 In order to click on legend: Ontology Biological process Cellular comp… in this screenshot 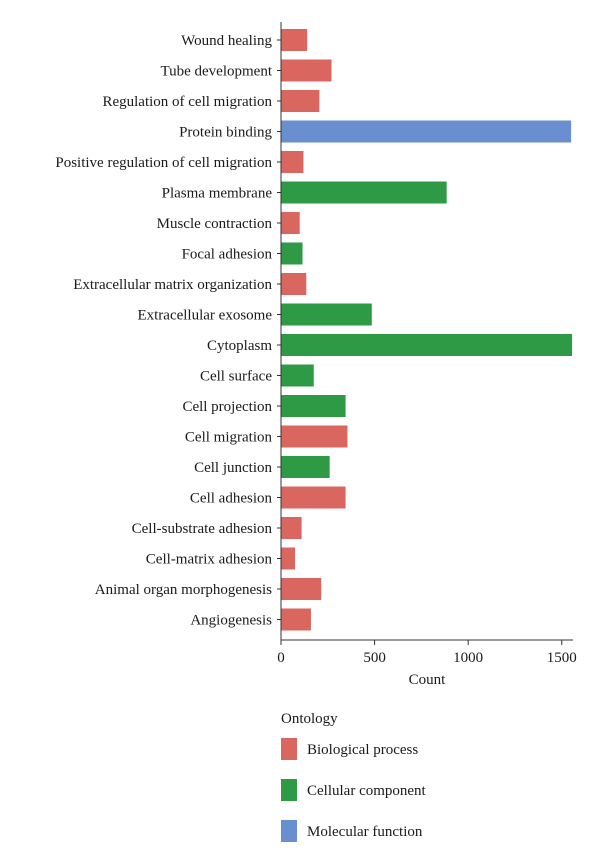, I will do `click(354, 776)`.